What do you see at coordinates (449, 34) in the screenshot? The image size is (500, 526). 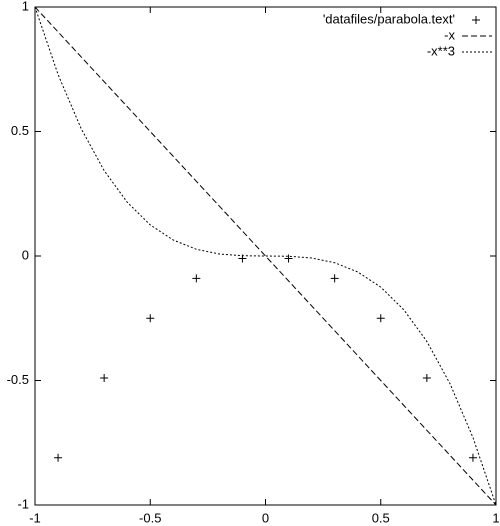 I see `legend-label: -x` at bounding box center [449, 34].